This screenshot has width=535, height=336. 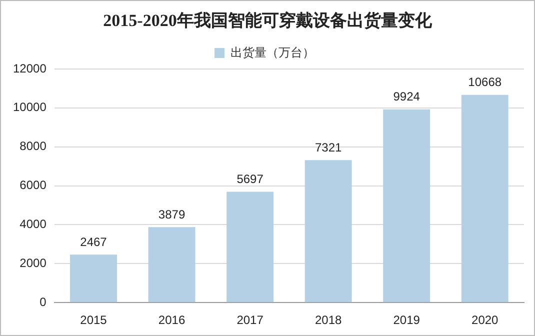 I want to click on y-tick-label: 4000, so click(x=33, y=224).